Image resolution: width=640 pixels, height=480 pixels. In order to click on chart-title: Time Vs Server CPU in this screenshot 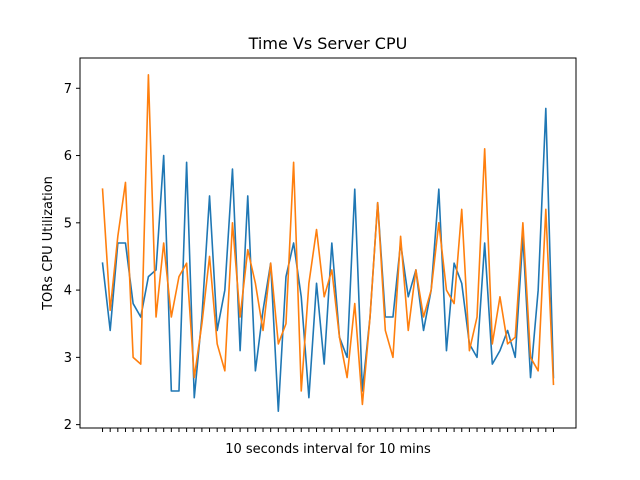, I will do `click(328, 43)`.